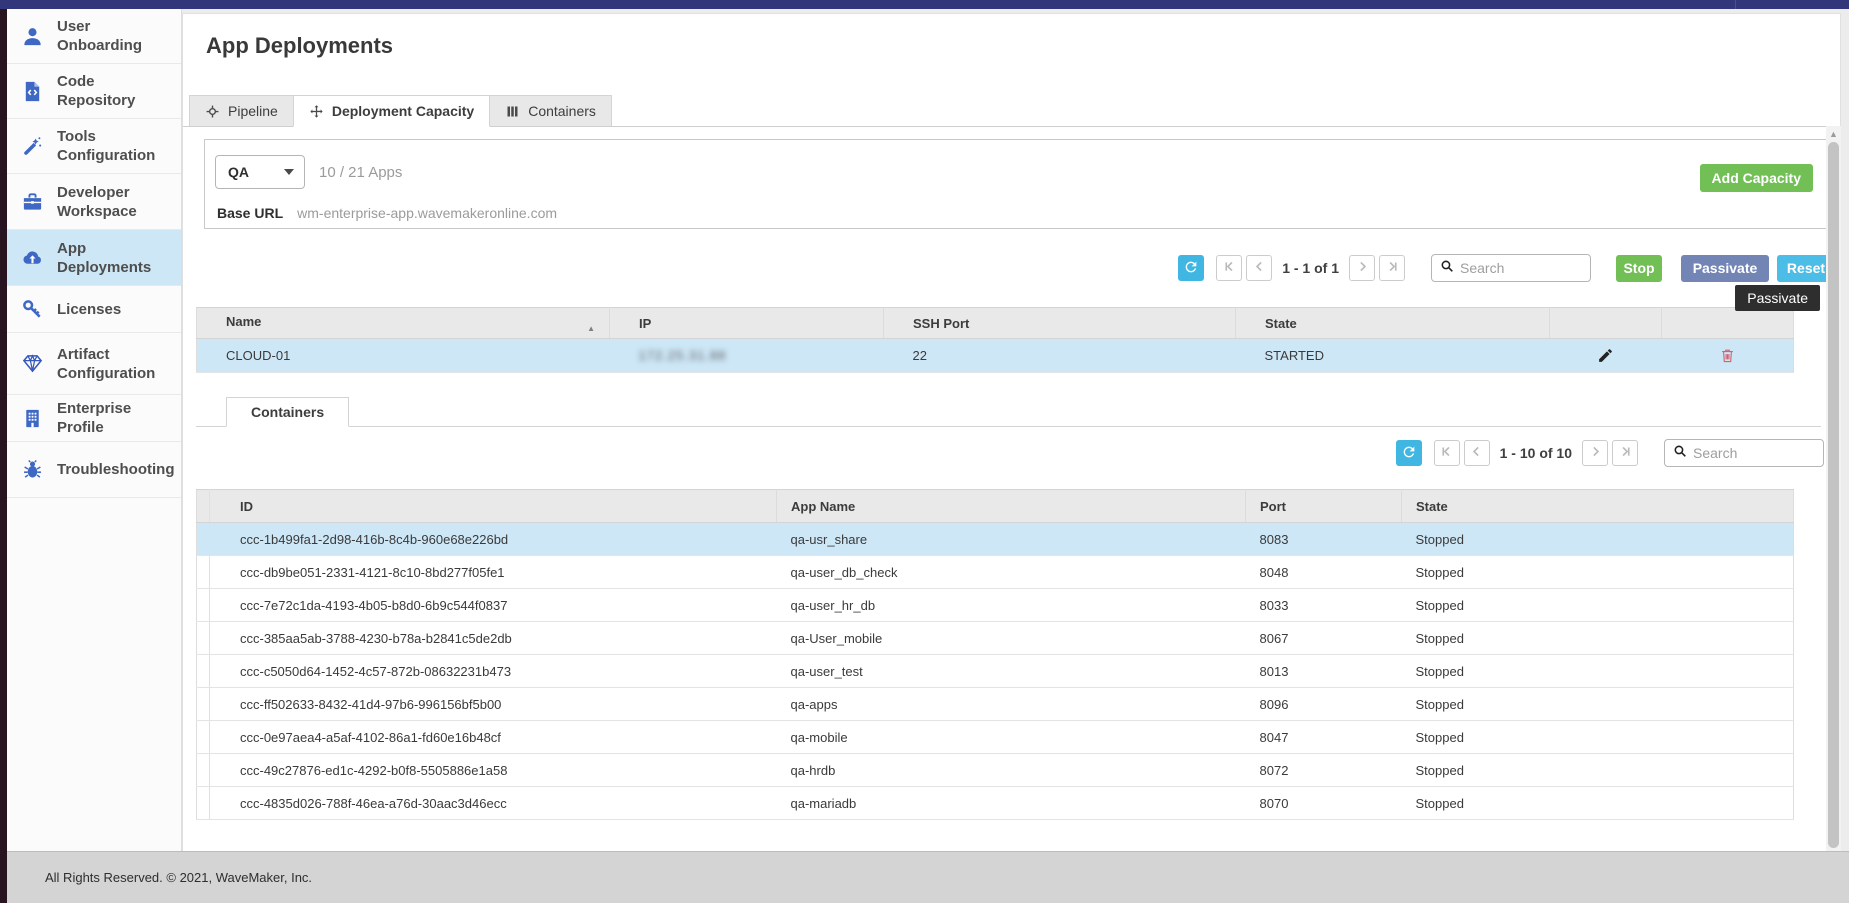 This screenshot has height=903, width=1849. I want to click on tab-label: Containers, so click(288, 412).